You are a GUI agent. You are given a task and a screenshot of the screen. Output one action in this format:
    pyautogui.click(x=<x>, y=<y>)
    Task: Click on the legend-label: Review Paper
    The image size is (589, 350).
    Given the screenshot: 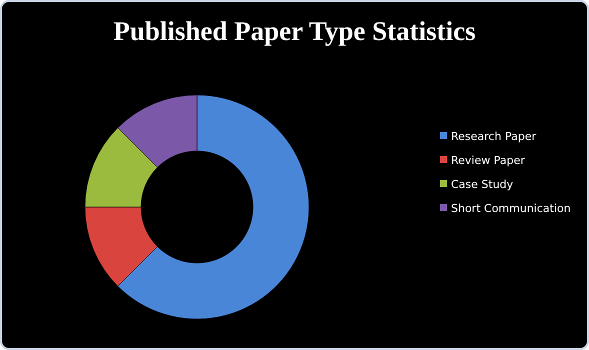 What is the action you would take?
    pyautogui.click(x=488, y=160)
    